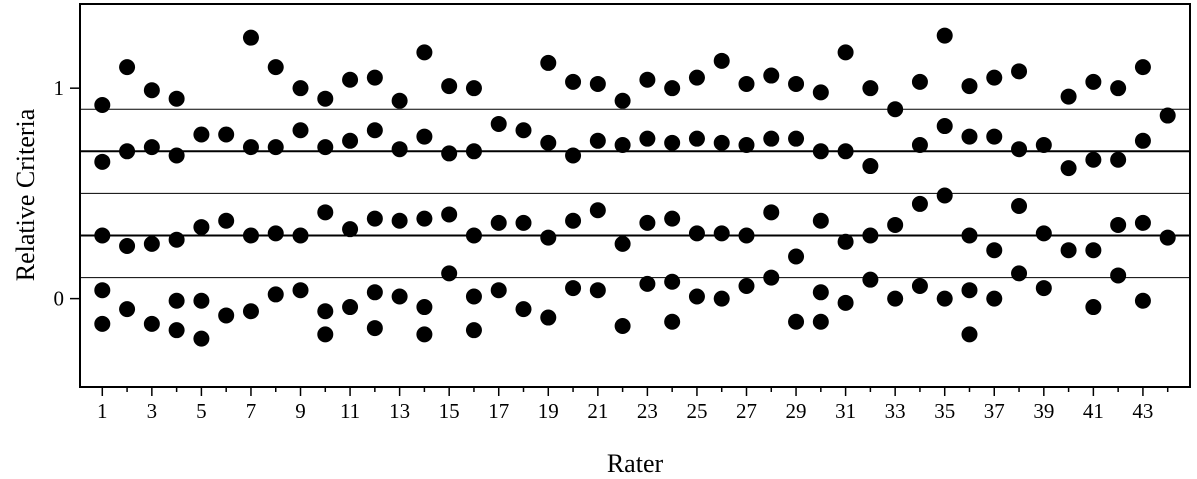 The image size is (1197, 479). What do you see at coordinates (201, 411) in the screenshot?
I see `x-tick-label: 5` at bounding box center [201, 411].